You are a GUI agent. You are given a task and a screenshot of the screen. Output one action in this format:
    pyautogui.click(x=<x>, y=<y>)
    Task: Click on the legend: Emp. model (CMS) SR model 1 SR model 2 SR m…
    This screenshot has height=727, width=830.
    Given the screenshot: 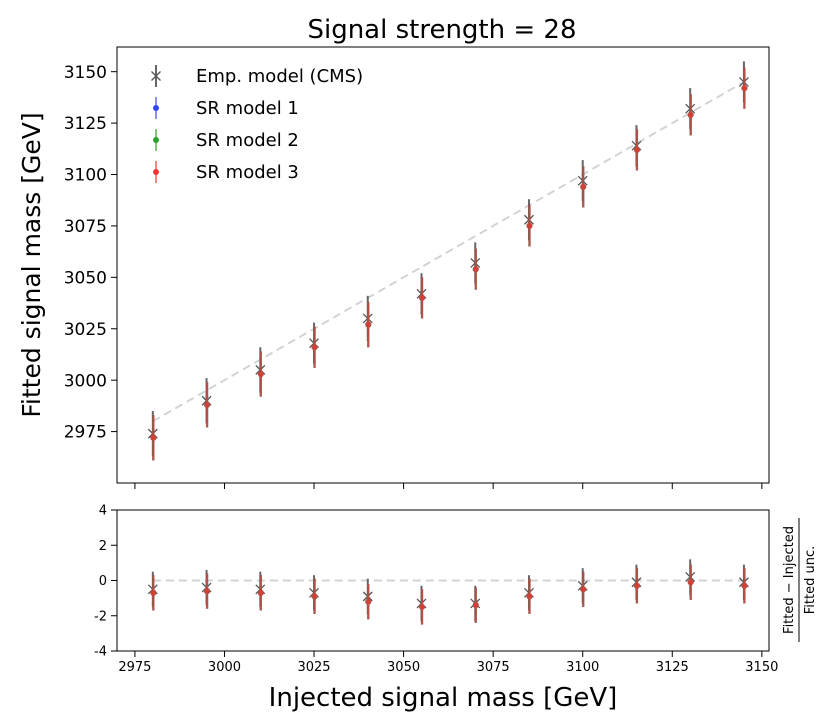 What is the action you would take?
    pyautogui.click(x=257, y=124)
    